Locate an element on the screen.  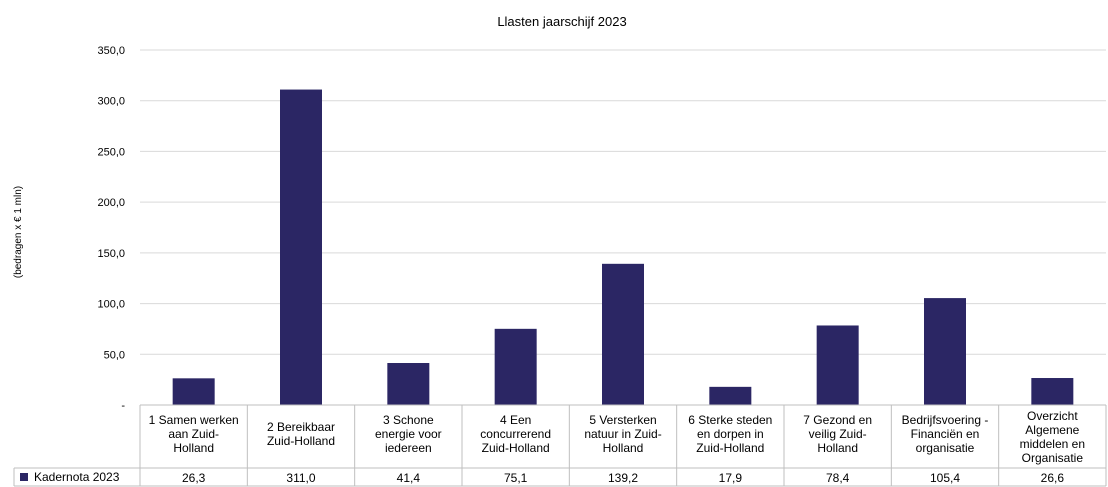
y-axis-label: (bedragen x € 1 mln) is located at coordinates (18, 232).